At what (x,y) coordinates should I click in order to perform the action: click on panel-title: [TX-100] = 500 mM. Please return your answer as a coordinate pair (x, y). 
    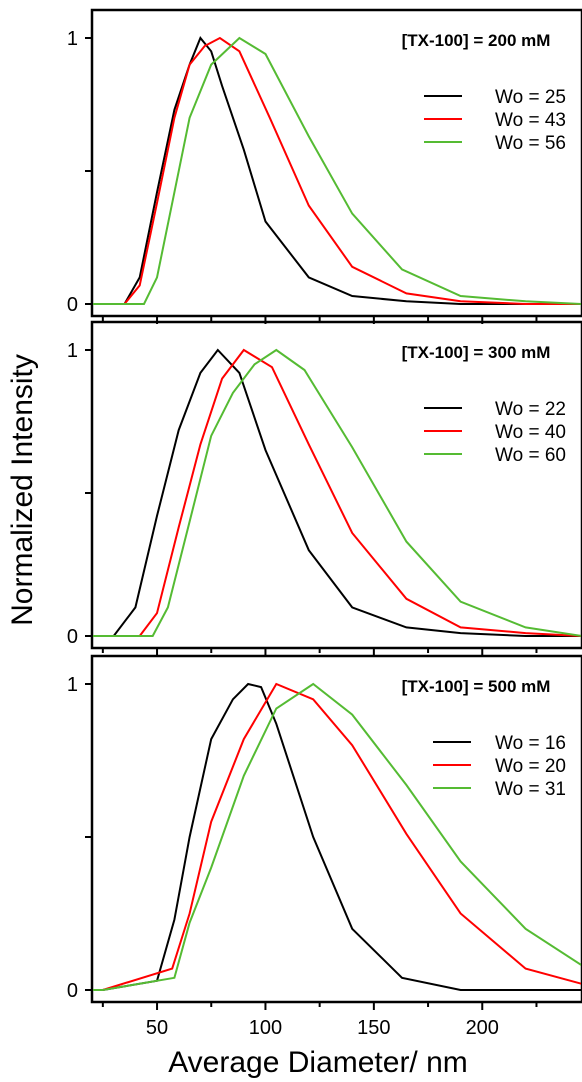
    Looking at the image, I should click on (476, 686).